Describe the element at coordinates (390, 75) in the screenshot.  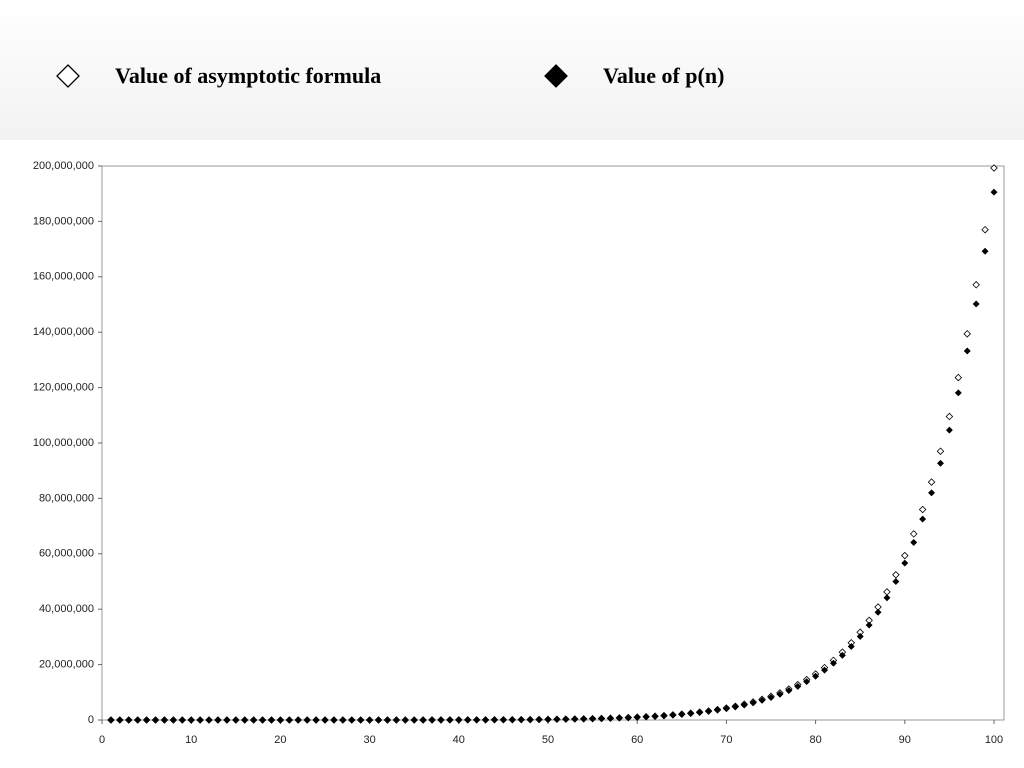
I see `legend: Value of asymptotic formula Value of p(n)` at that location.